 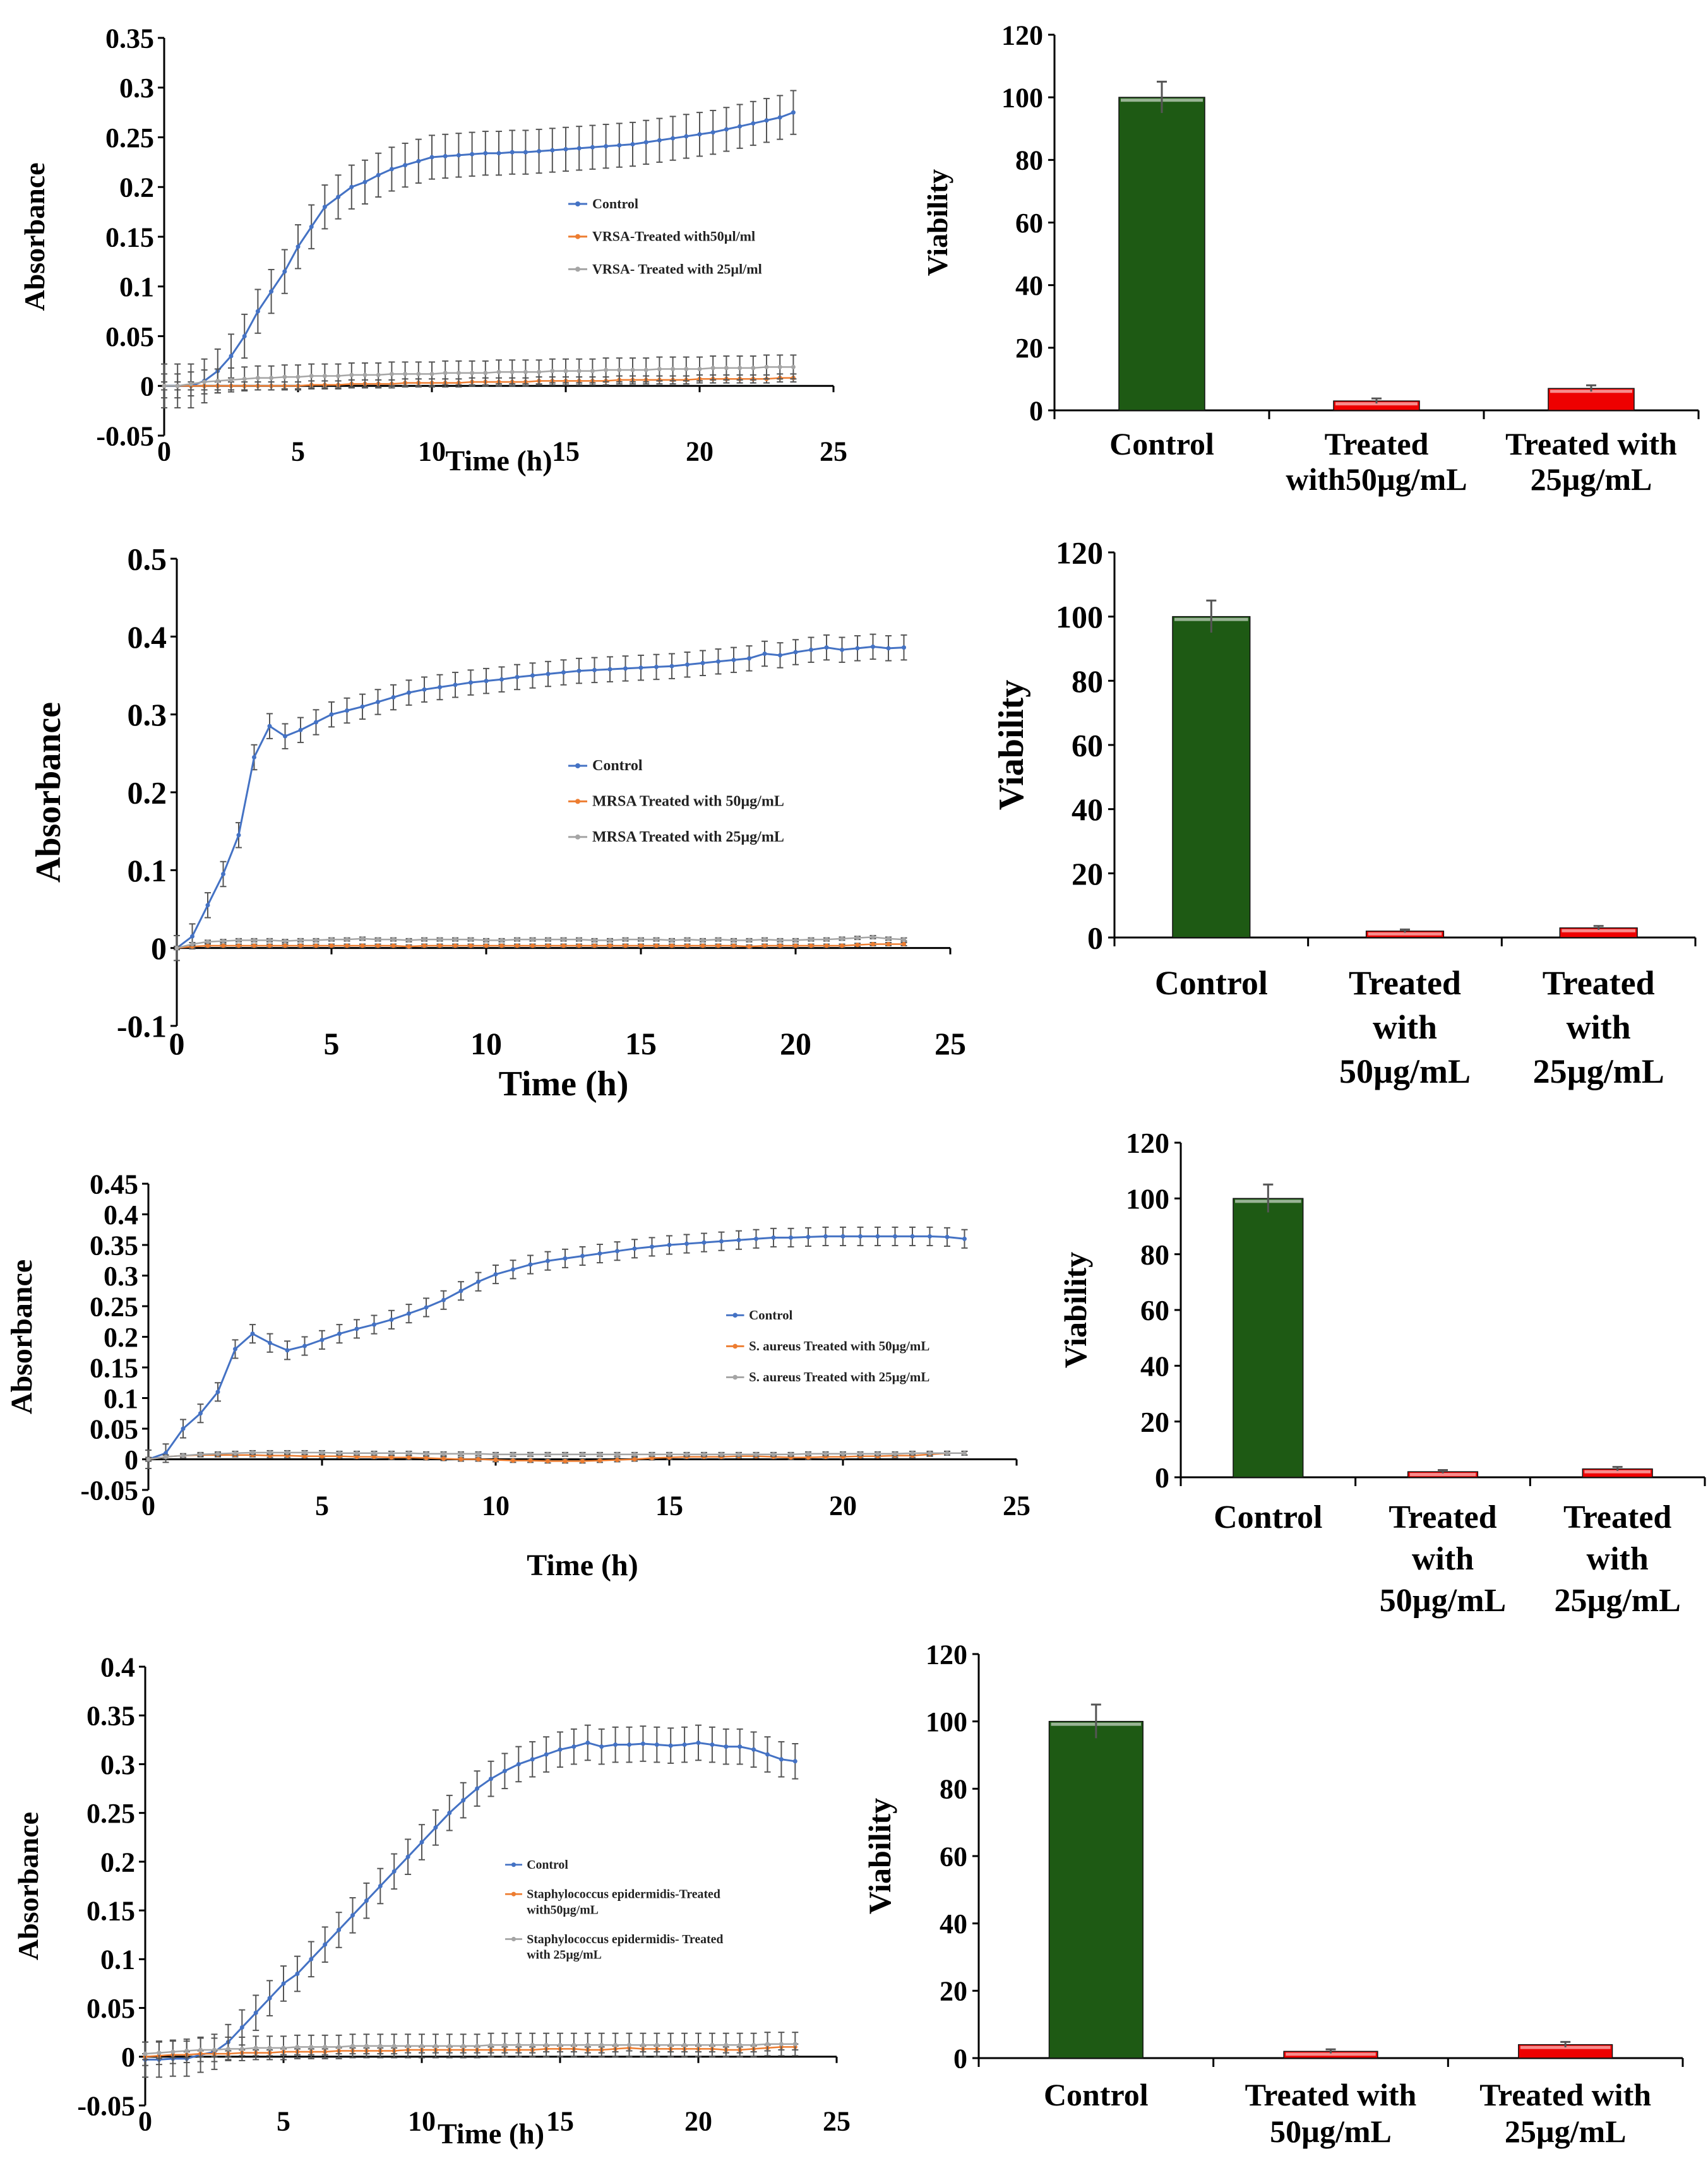 I want to click on y-tick-label: 0.25, so click(x=114, y=1306).